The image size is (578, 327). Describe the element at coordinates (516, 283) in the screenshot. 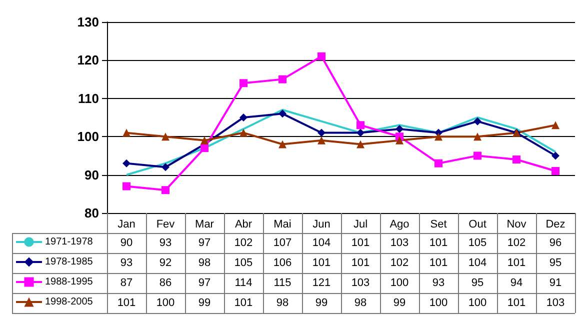

I see `data-label: 94` at that location.